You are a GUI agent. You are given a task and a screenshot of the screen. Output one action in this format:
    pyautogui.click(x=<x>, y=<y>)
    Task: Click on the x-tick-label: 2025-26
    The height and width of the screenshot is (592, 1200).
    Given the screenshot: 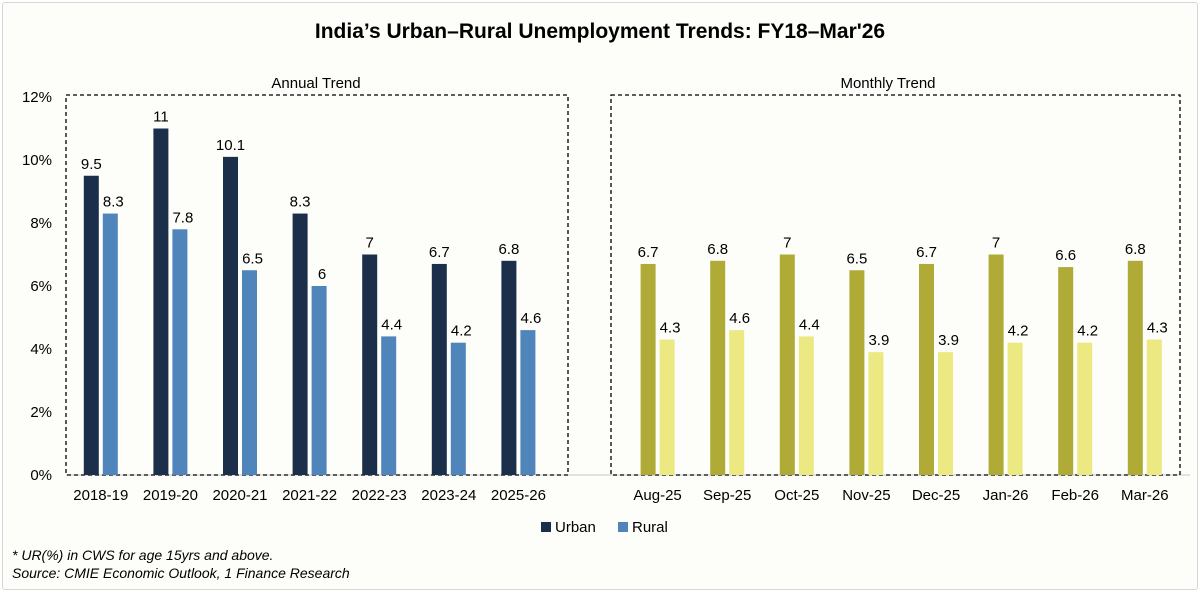 What is the action you would take?
    pyautogui.click(x=518, y=495)
    